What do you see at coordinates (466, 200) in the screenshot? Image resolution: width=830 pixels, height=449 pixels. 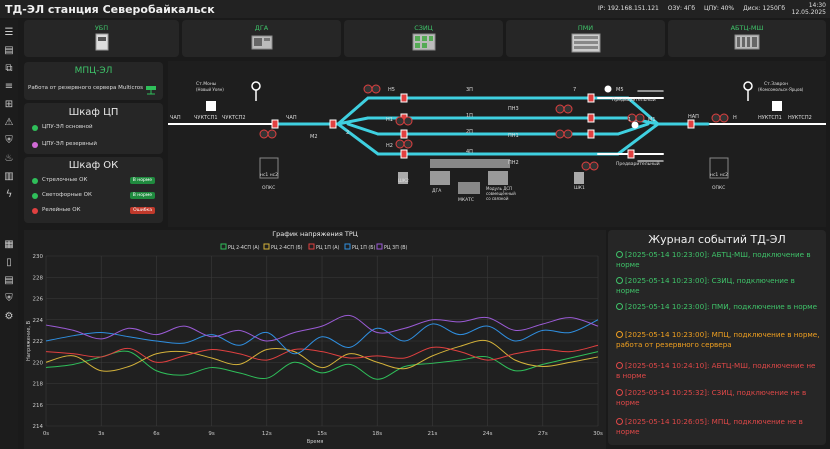 I see `svg-text: МКАТС` at bounding box center [466, 200].